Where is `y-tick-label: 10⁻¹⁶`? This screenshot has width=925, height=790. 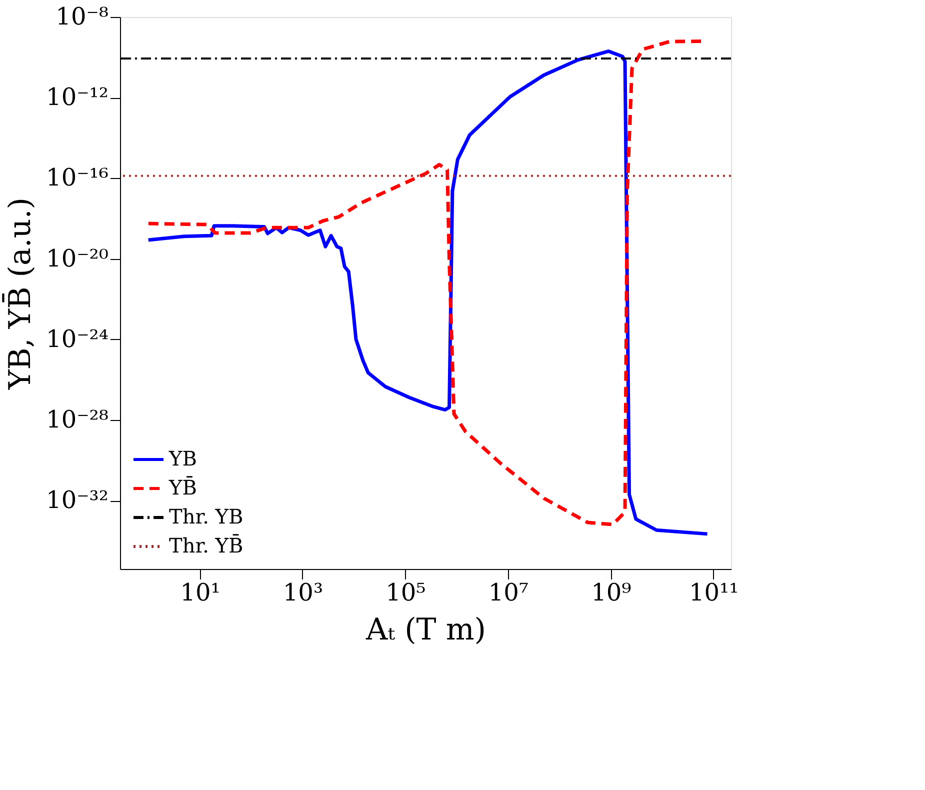
y-tick-label: 10⁻¹⁶ is located at coordinates (77, 178).